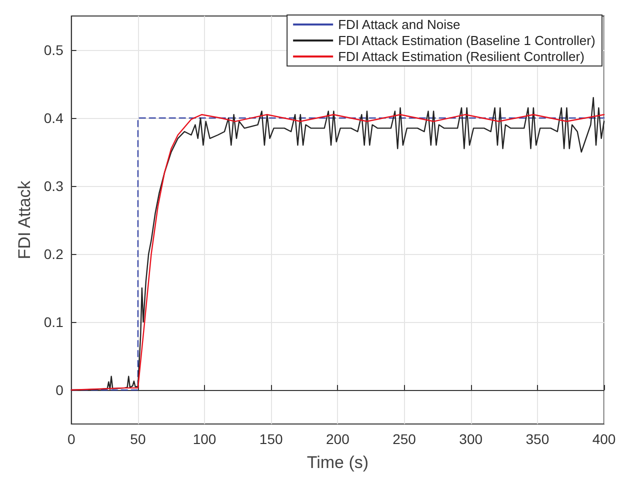 The width and height of the screenshot is (642, 494). Describe the element at coordinates (204, 439) in the screenshot. I see `x-tick-label: 100` at that location.